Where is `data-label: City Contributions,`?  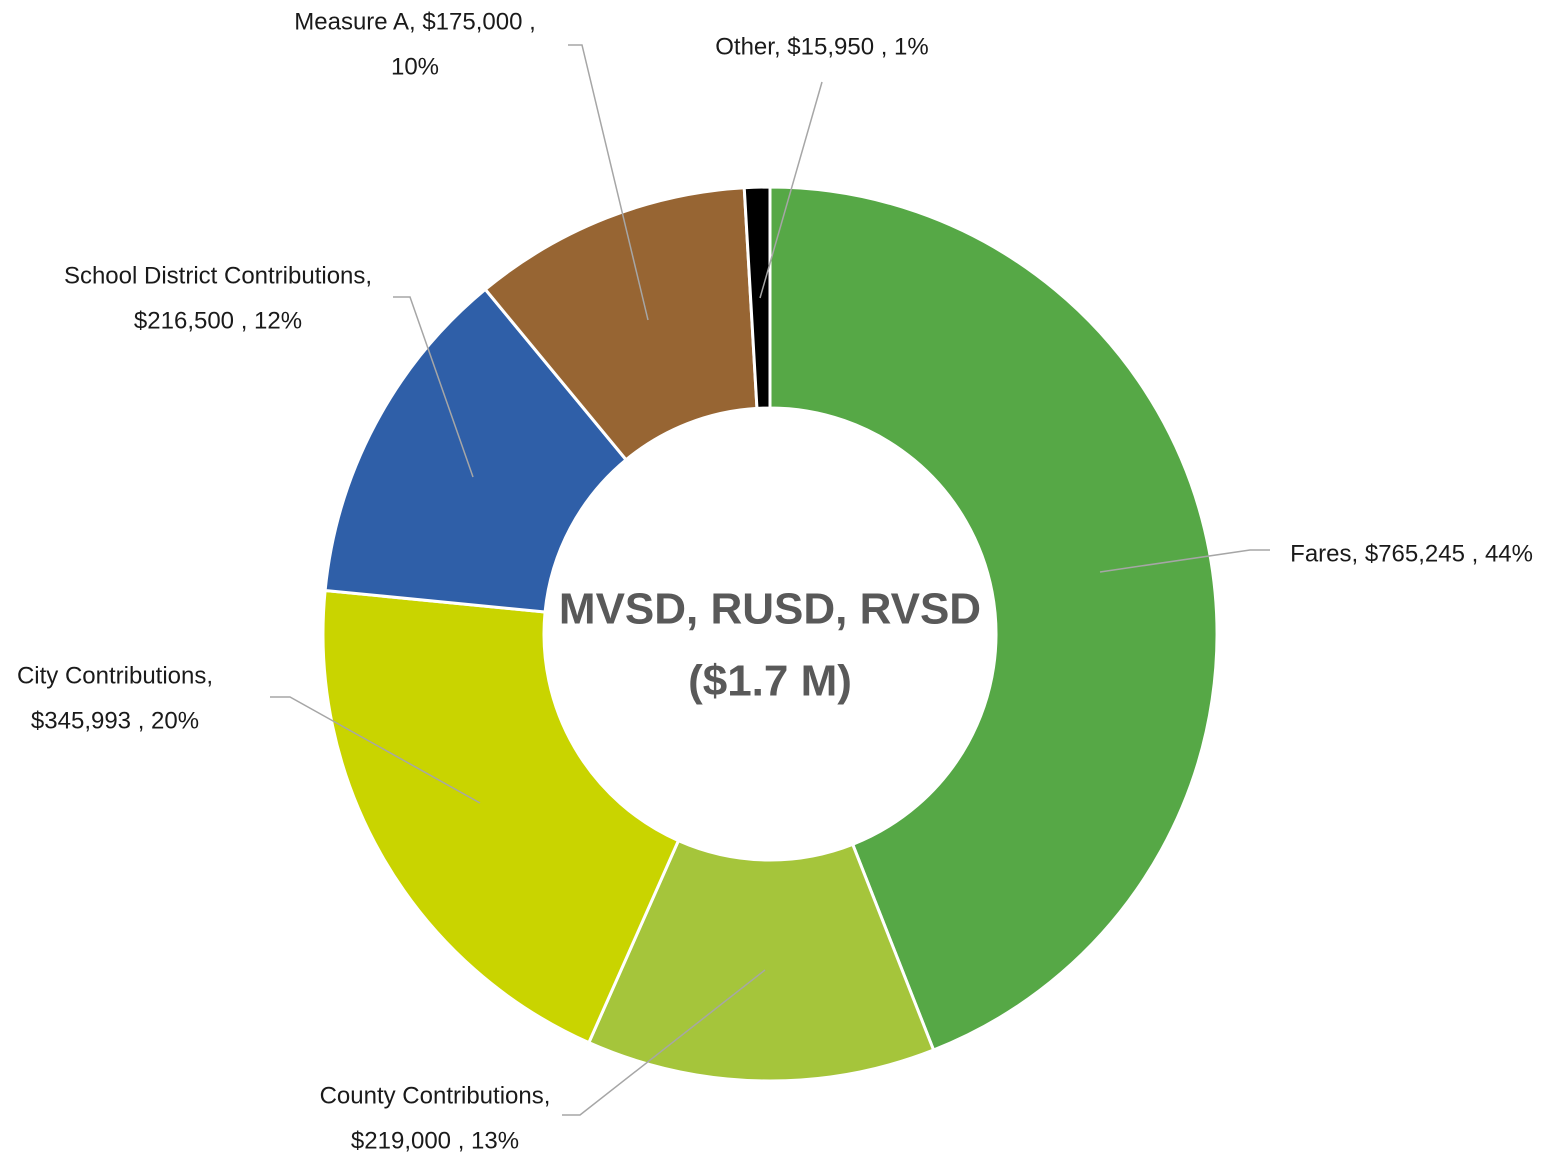
data-label: City Contributions, is located at coordinates (115, 675).